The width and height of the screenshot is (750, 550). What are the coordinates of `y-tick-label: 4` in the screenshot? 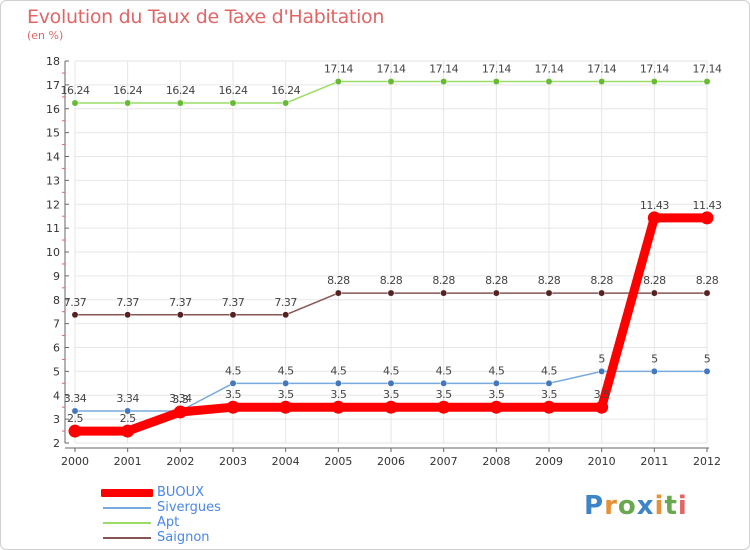 It's located at (56, 395).